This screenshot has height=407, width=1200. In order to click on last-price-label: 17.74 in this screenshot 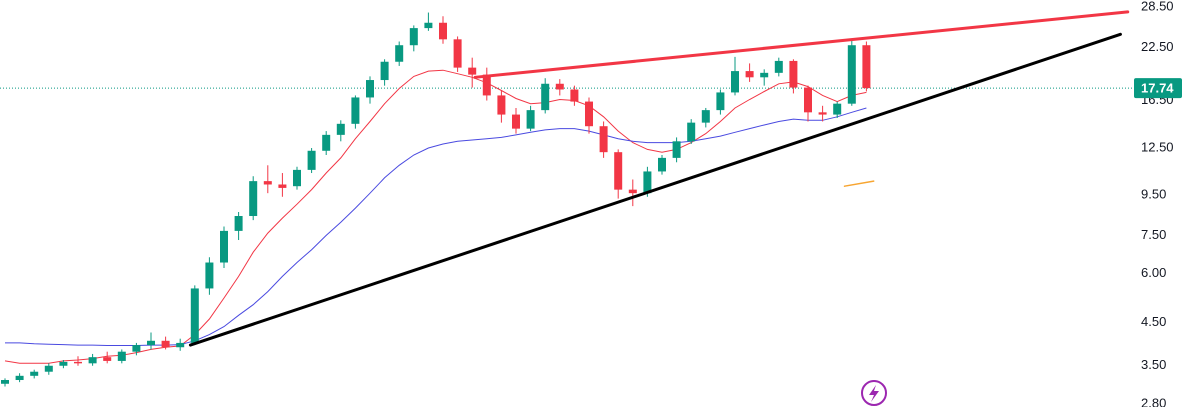, I will do `click(1157, 88)`.